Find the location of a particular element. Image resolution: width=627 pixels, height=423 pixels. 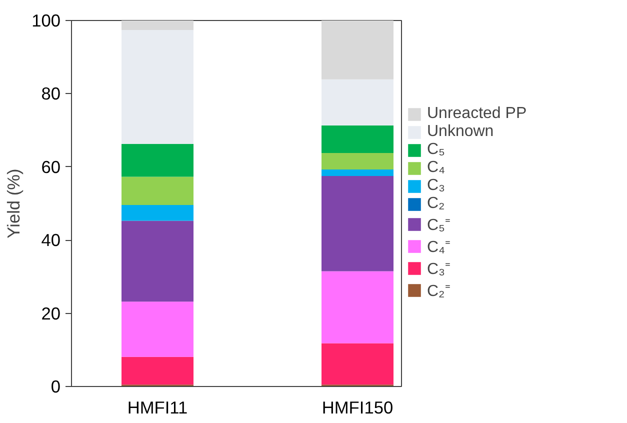

legend-label: C₂⁼ is located at coordinates (438, 291).